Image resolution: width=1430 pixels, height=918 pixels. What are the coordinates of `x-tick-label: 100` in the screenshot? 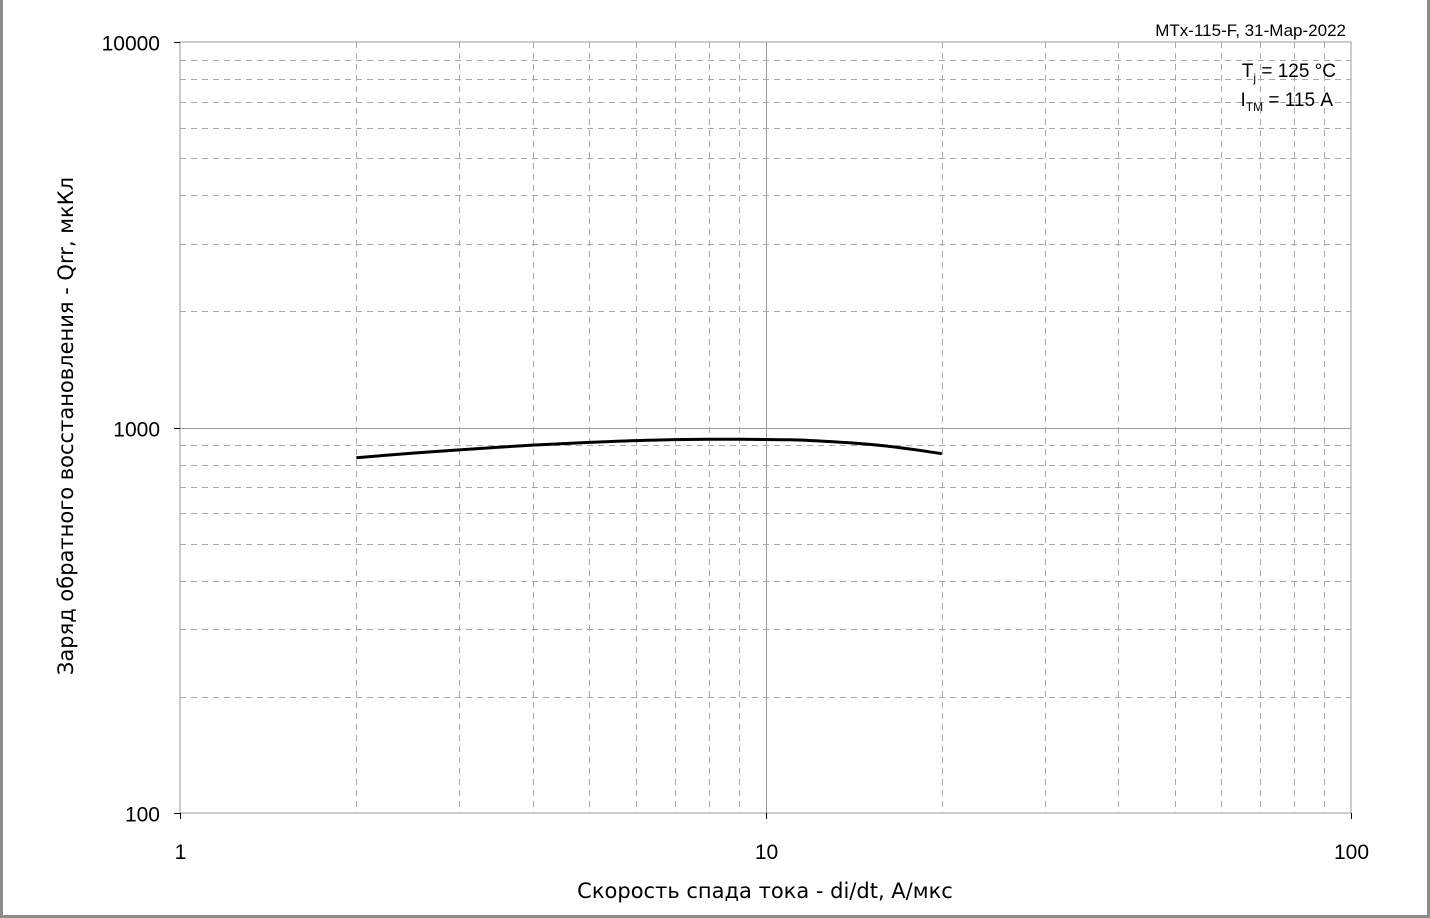 It's located at (1351, 852).